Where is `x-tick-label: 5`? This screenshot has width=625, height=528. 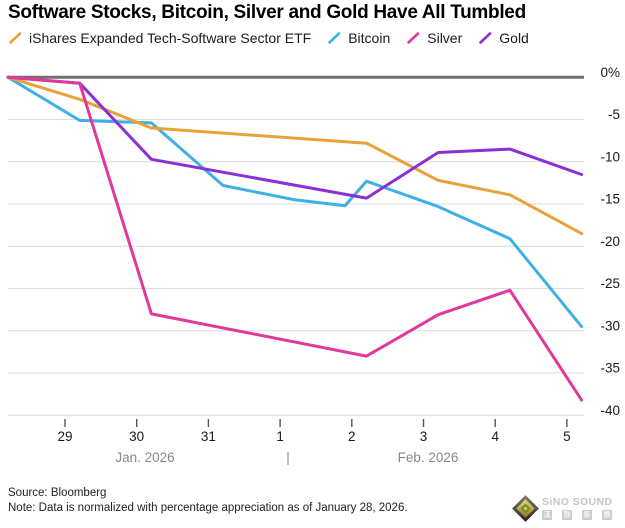 x-tick-label: 5 is located at coordinates (567, 436).